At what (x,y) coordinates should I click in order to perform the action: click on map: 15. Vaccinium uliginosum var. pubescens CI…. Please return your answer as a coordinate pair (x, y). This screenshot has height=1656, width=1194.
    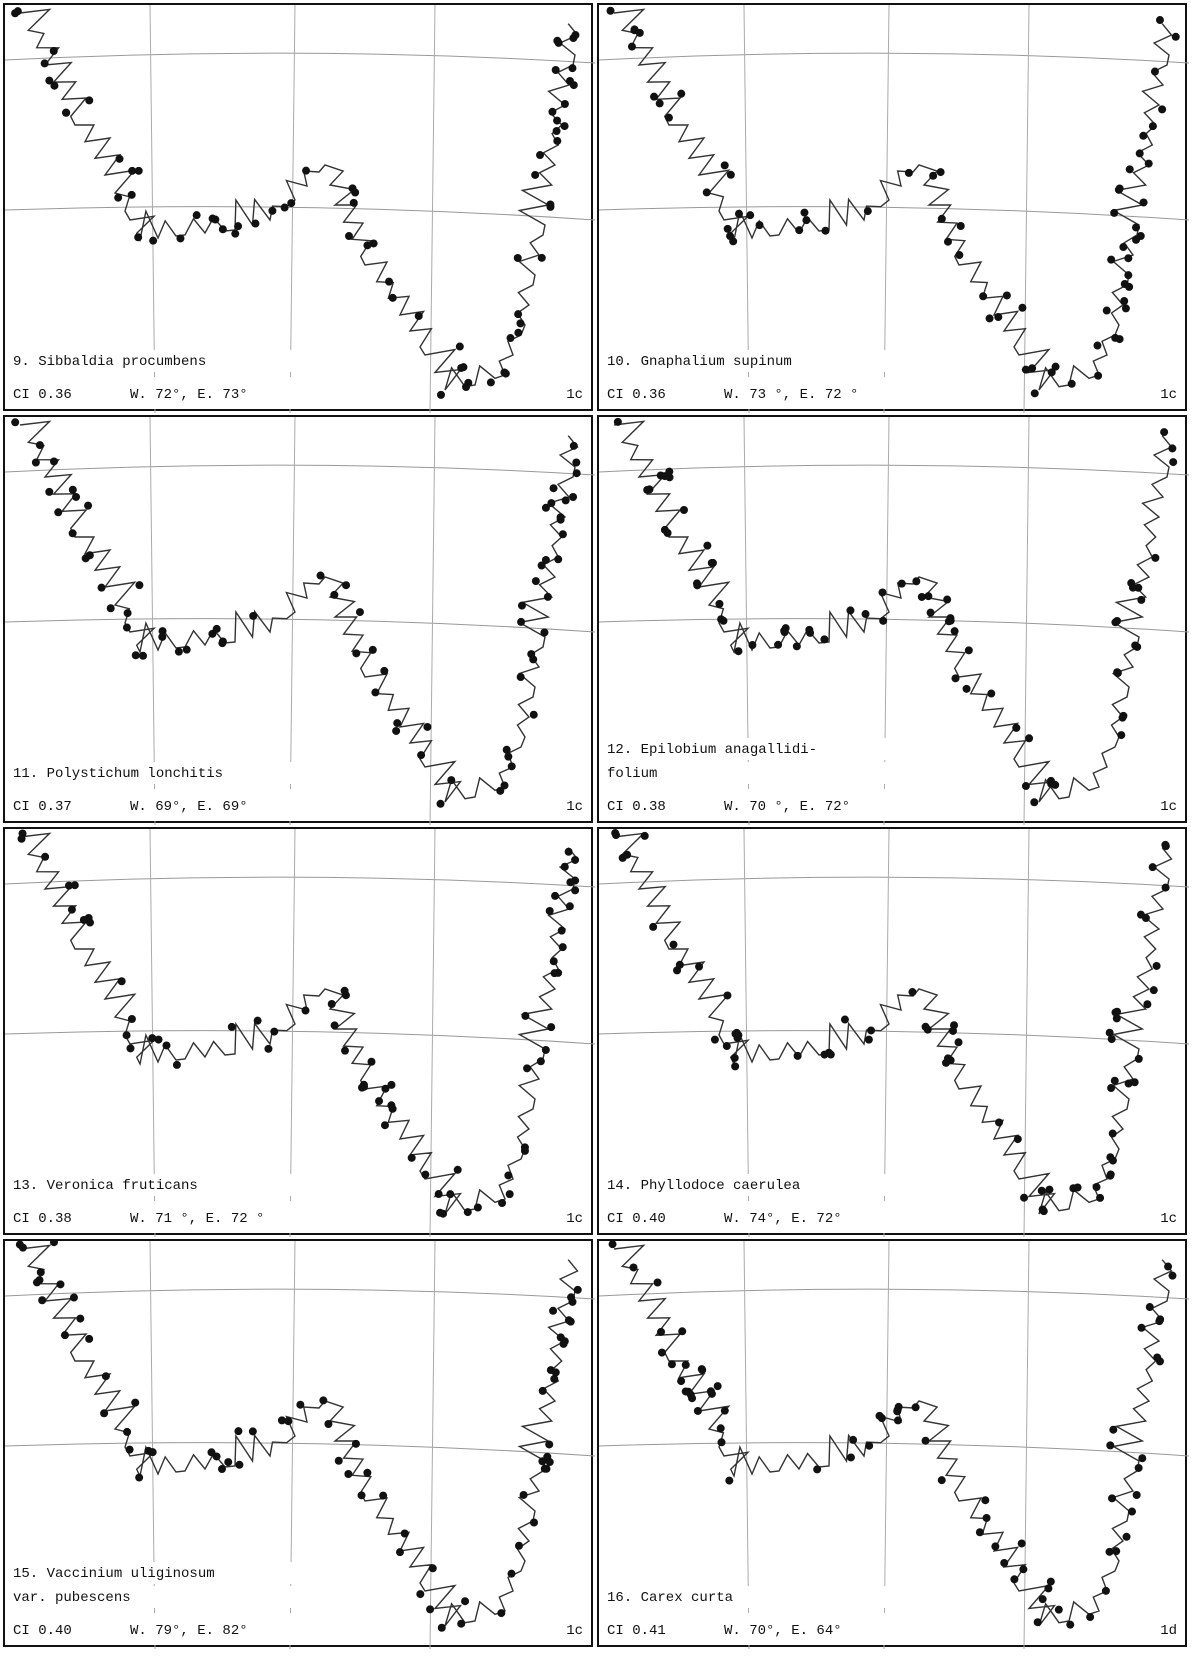
    Looking at the image, I should click on (300, 1445).